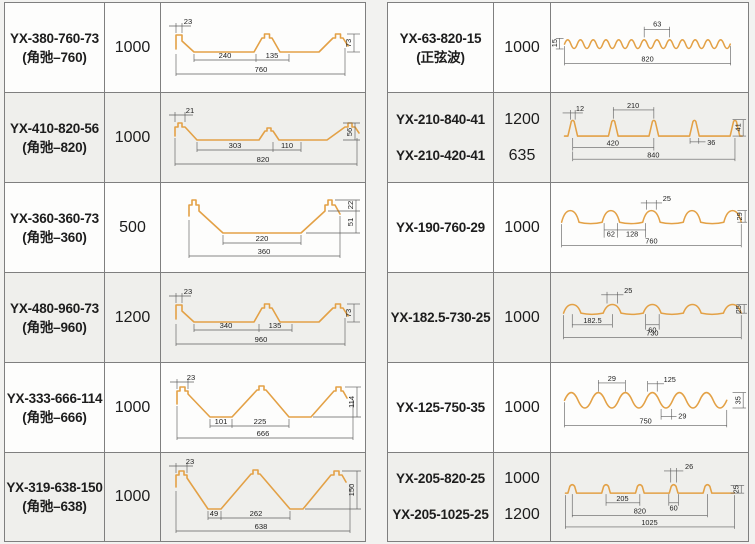  I want to click on profile-diagram-cell: 21 303 110 56 820, so click(263, 137).